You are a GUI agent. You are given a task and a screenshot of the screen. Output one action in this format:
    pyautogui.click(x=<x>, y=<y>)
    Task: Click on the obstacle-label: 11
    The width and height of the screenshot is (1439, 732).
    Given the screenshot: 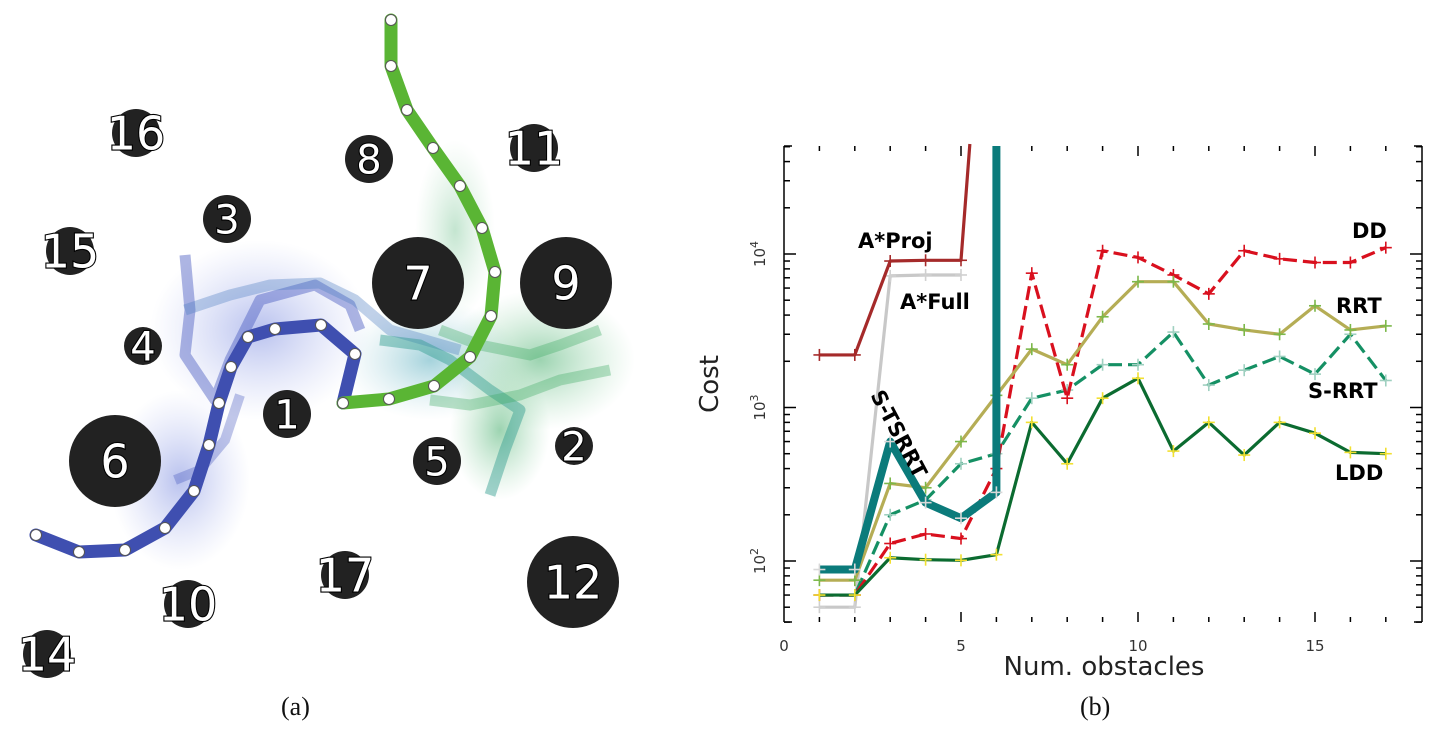 What is the action you would take?
    pyautogui.click(x=534, y=149)
    